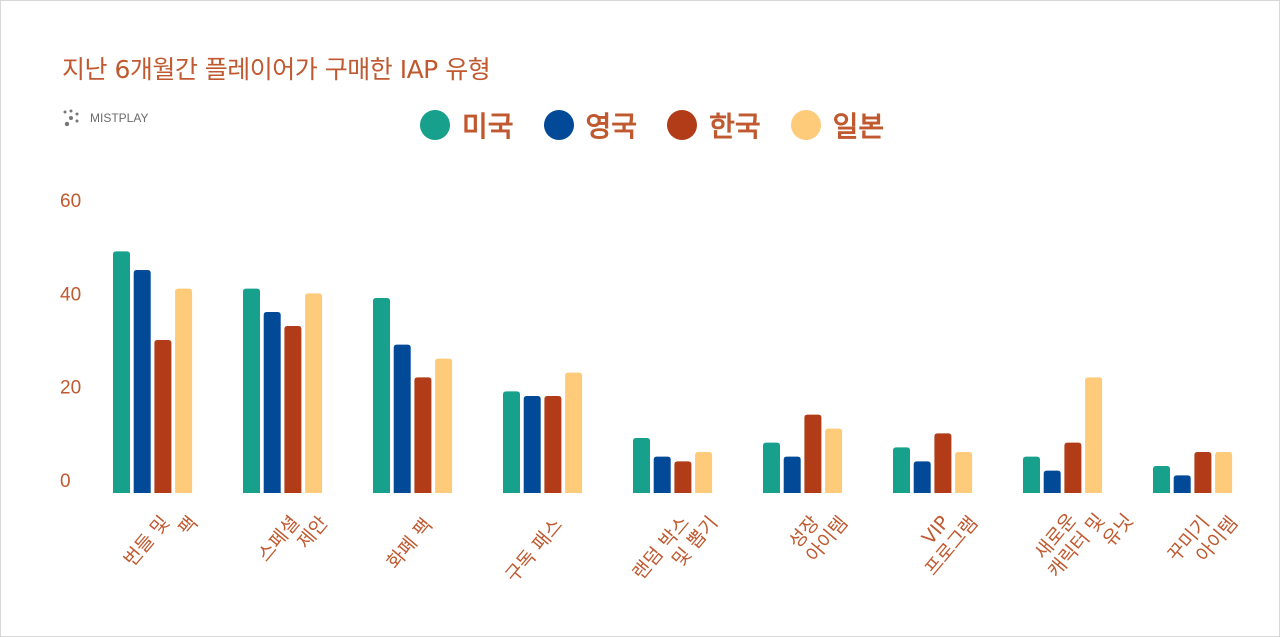  What do you see at coordinates (147, 541) in the screenshot?
I see `x-tick-label-line: 번들 및` at bounding box center [147, 541].